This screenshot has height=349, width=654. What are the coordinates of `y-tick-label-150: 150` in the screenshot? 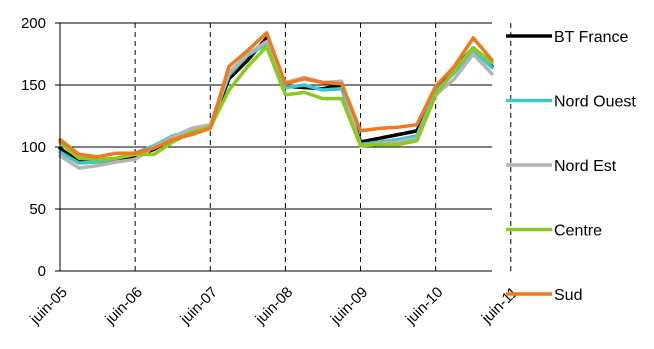 It's located at (33, 85).